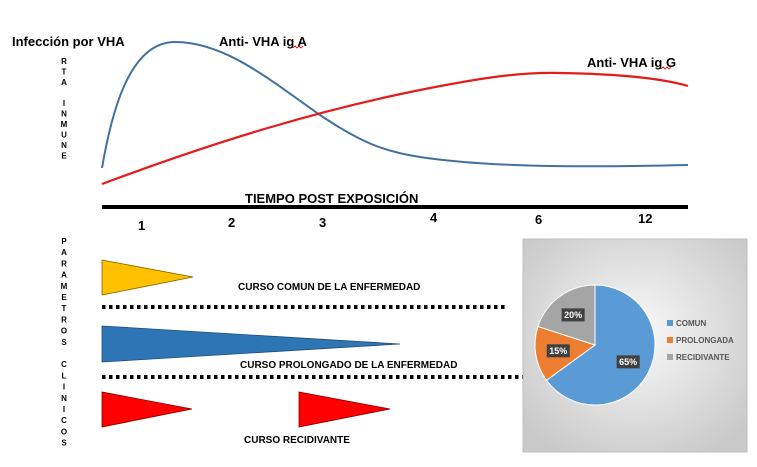  I want to click on label-igg: Anti- VHA ig G, so click(631, 62).